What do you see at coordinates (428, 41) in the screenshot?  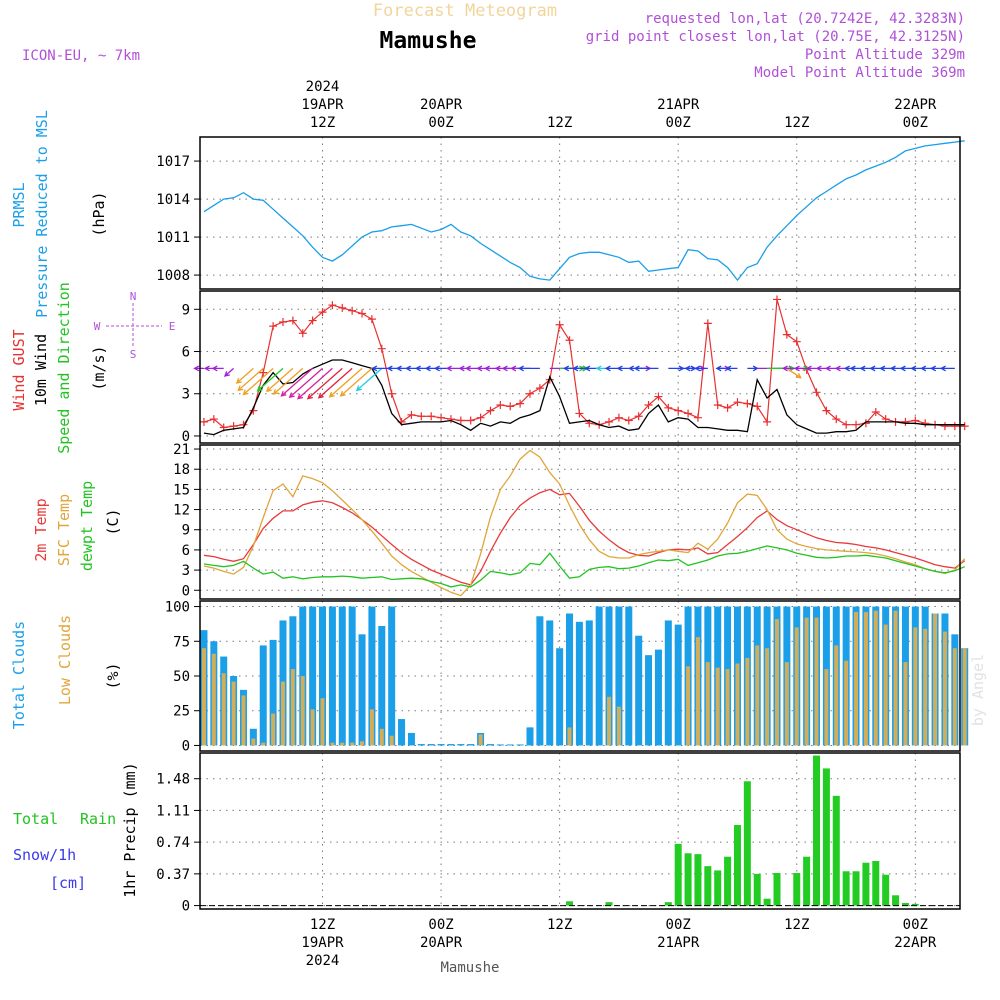 I see `chart-title: Mamushe` at bounding box center [428, 41].